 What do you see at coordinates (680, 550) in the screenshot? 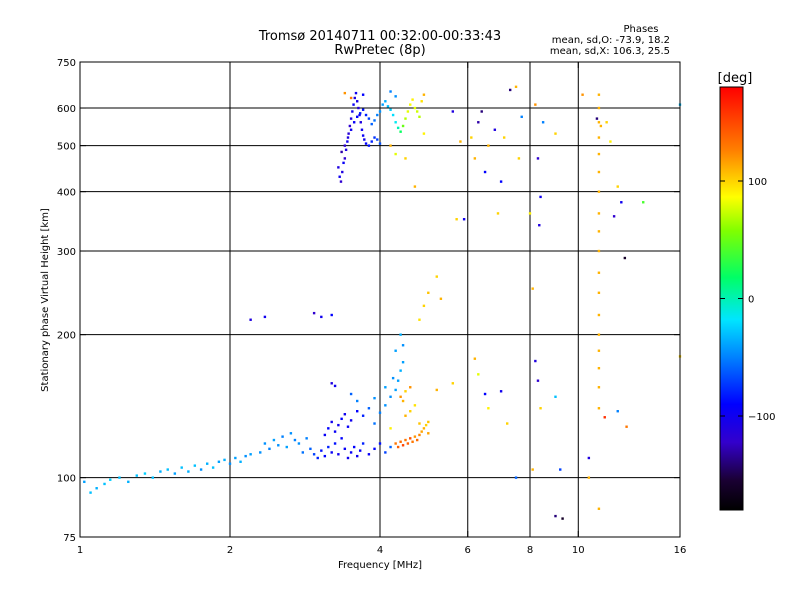
I see `x-tick-label: 16` at bounding box center [680, 550].